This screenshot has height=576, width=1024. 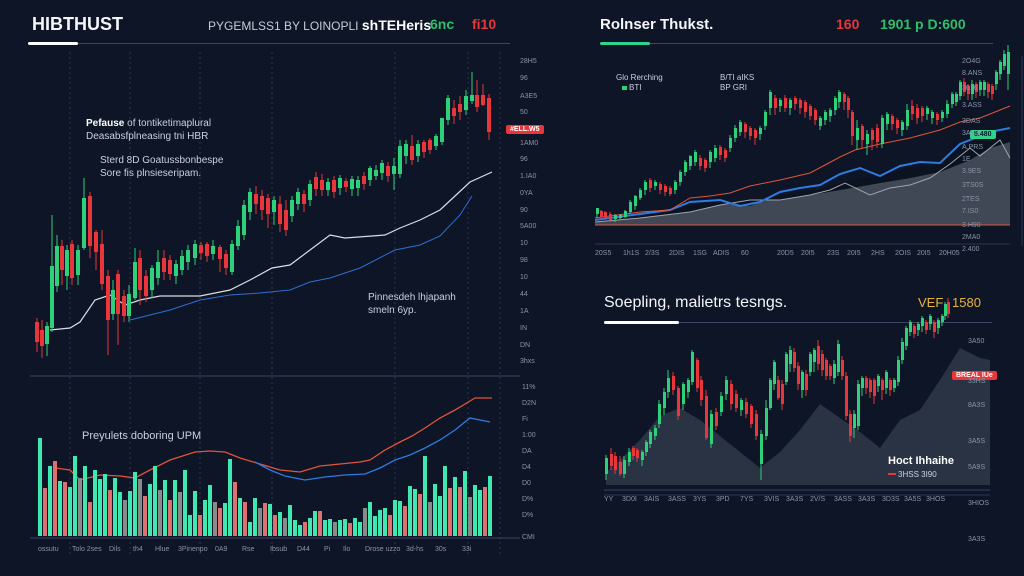 What do you see at coordinates (524, 294) in the screenshot?
I see `y-tick: 44` at bounding box center [524, 294].